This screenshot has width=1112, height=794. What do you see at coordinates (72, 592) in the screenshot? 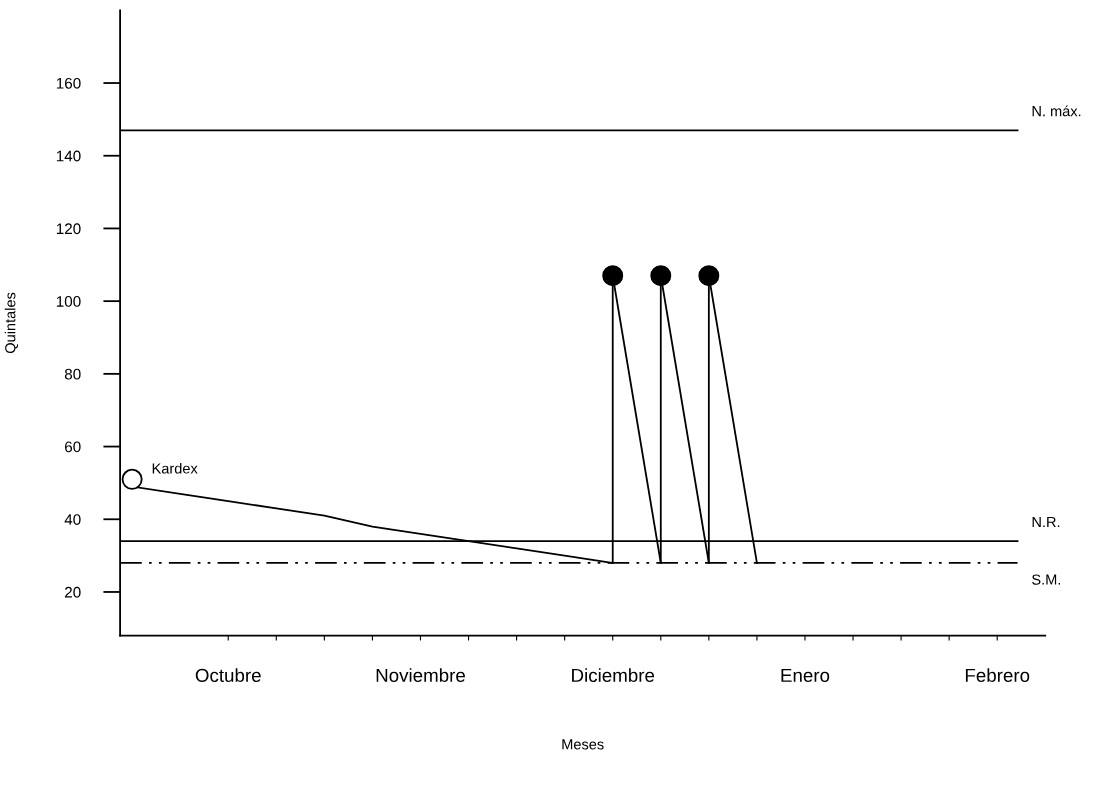
I see `y-tick-label: 20` at bounding box center [72, 592].